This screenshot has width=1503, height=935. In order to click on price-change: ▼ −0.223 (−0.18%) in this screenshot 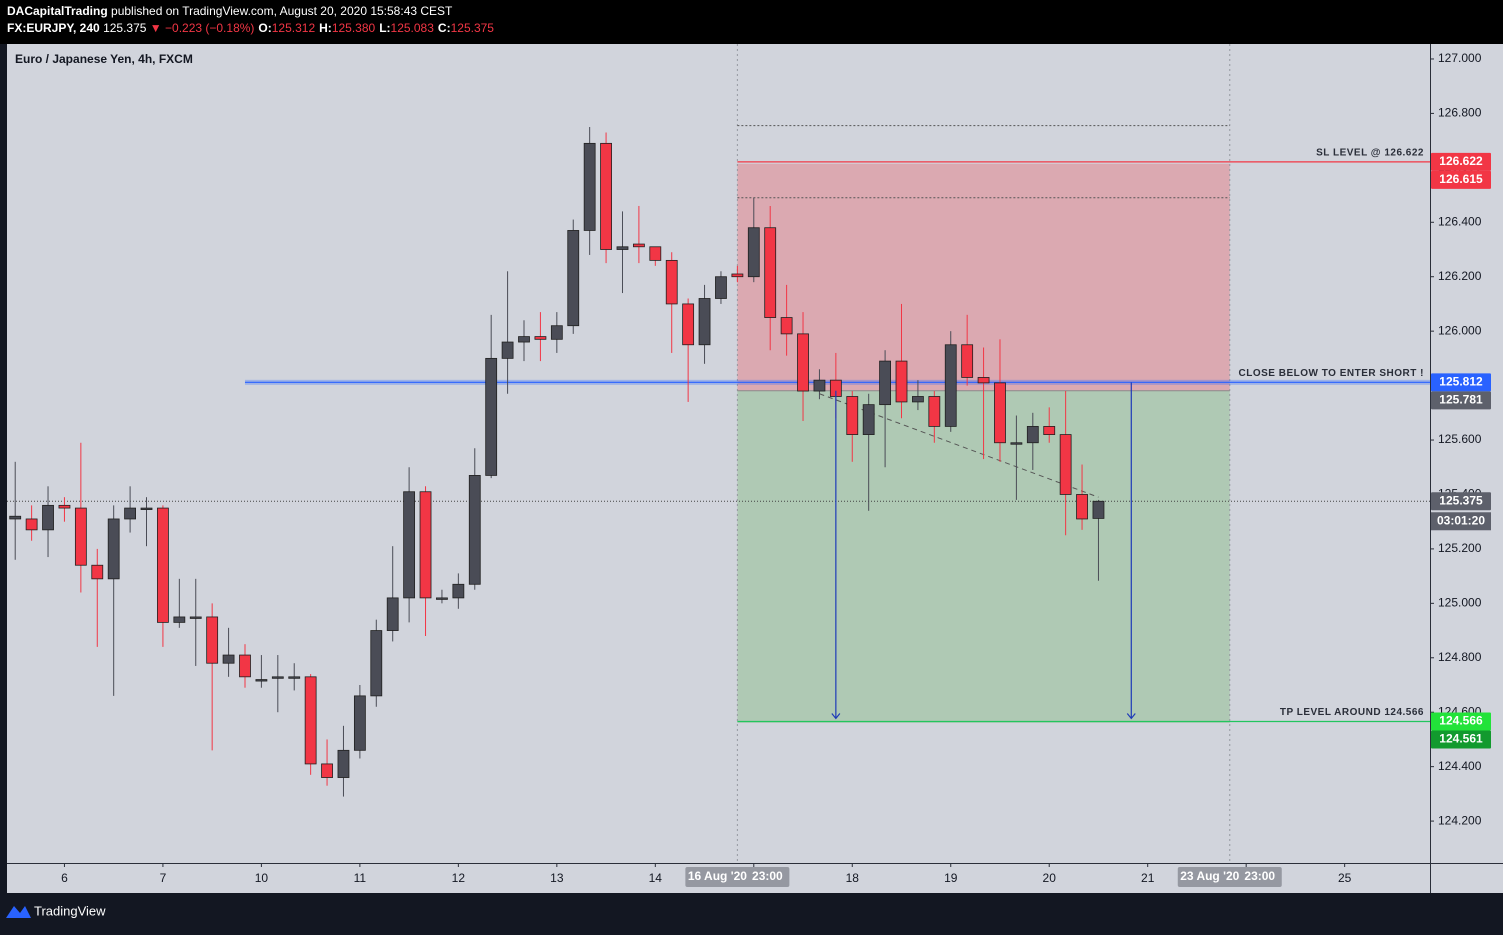, I will do `click(202, 28)`.